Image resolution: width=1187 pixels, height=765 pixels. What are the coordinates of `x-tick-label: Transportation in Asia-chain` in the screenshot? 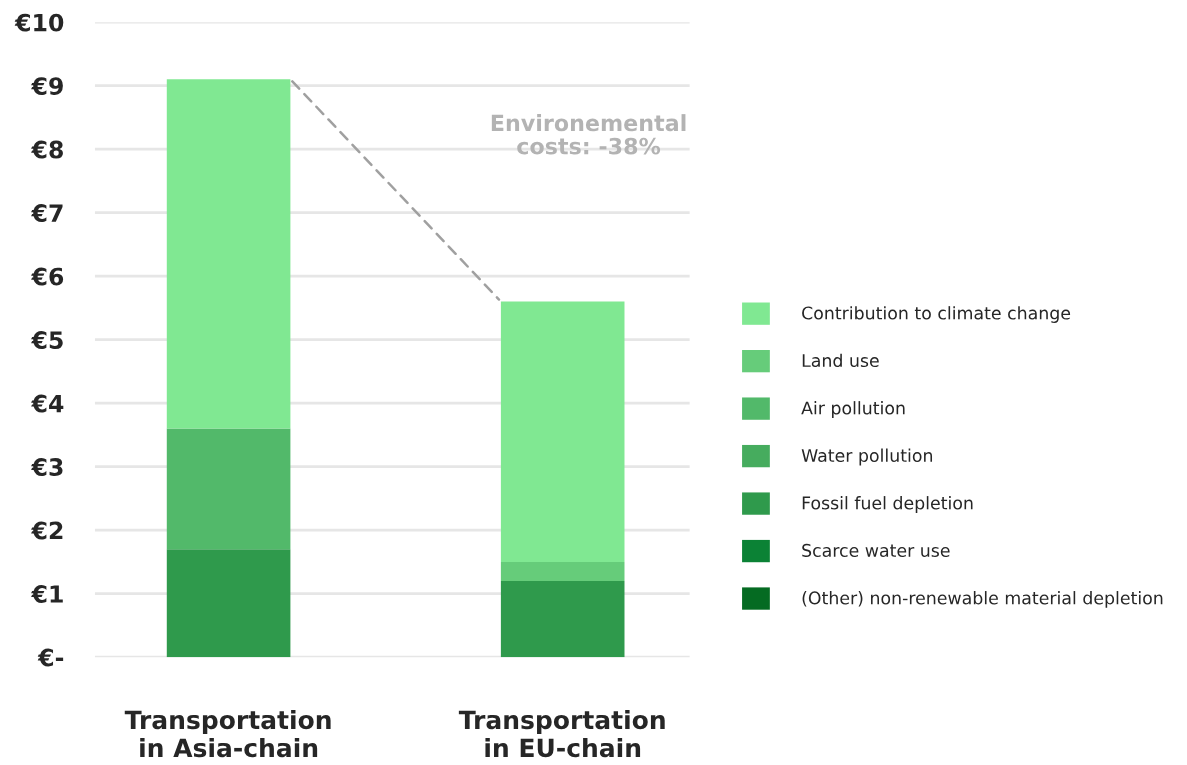 It's located at (227, 733).